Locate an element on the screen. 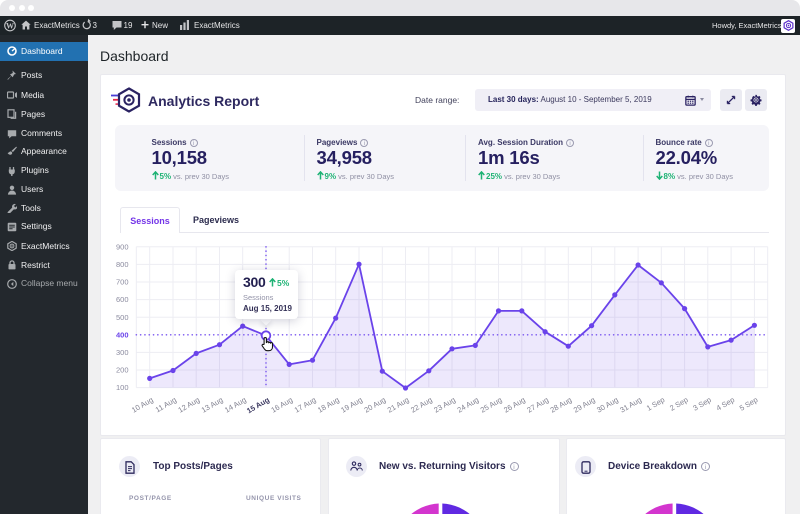 The width and height of the screenshot is (800, 514). svg-text: 11 Aug is located at coordinates (166, 404).